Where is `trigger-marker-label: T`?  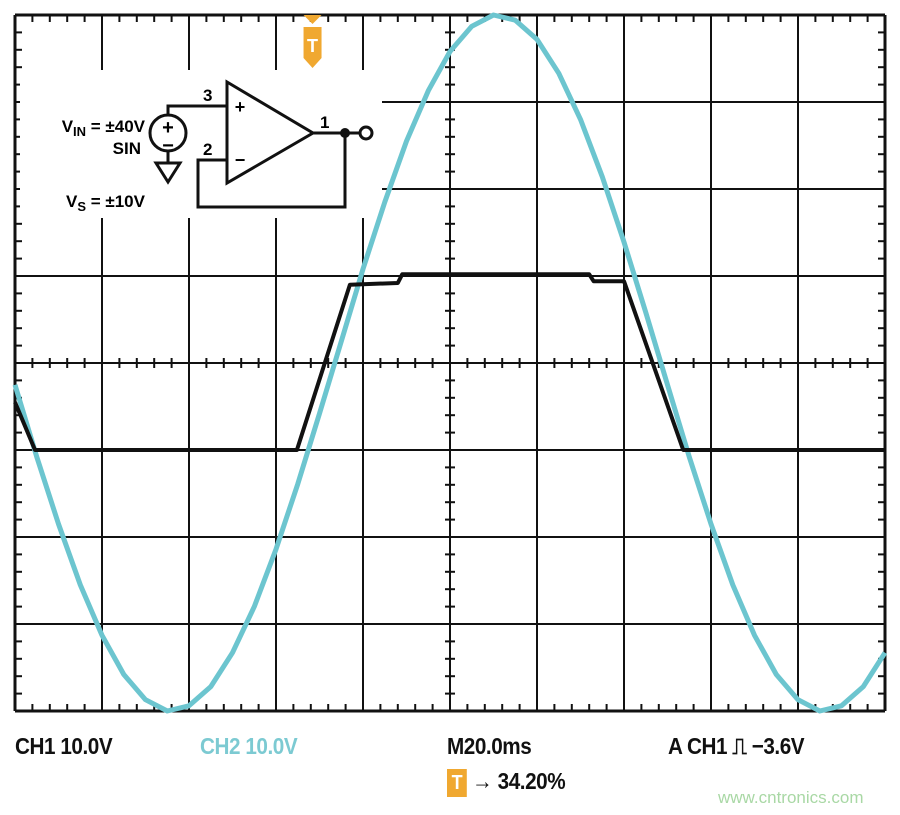 trigger-marker-label: T is located at coordinates (312, 46).